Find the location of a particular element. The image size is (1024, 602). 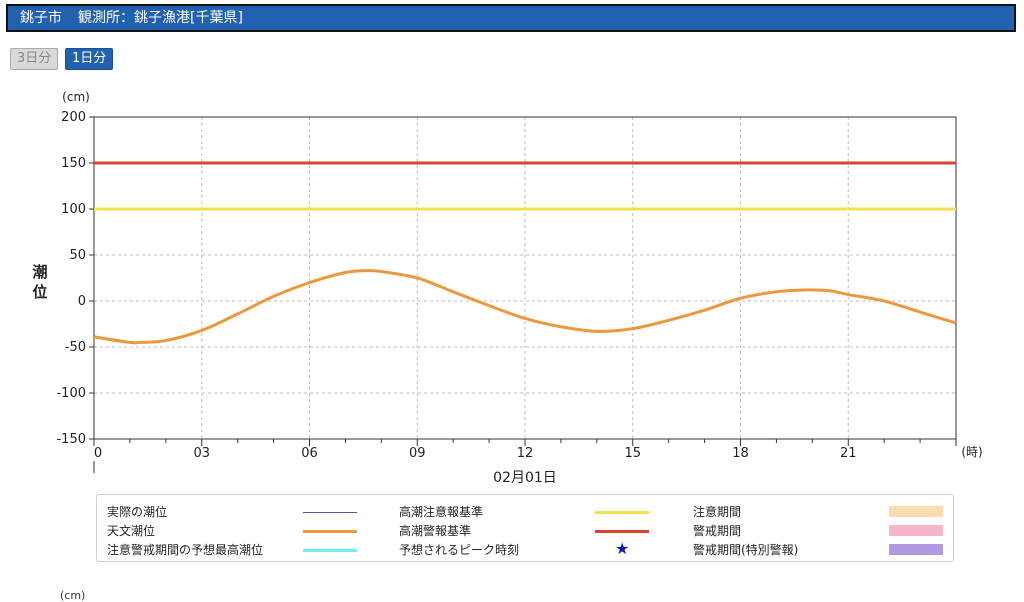

legend-item: 注意期間 is located at coordinates (525, 512).